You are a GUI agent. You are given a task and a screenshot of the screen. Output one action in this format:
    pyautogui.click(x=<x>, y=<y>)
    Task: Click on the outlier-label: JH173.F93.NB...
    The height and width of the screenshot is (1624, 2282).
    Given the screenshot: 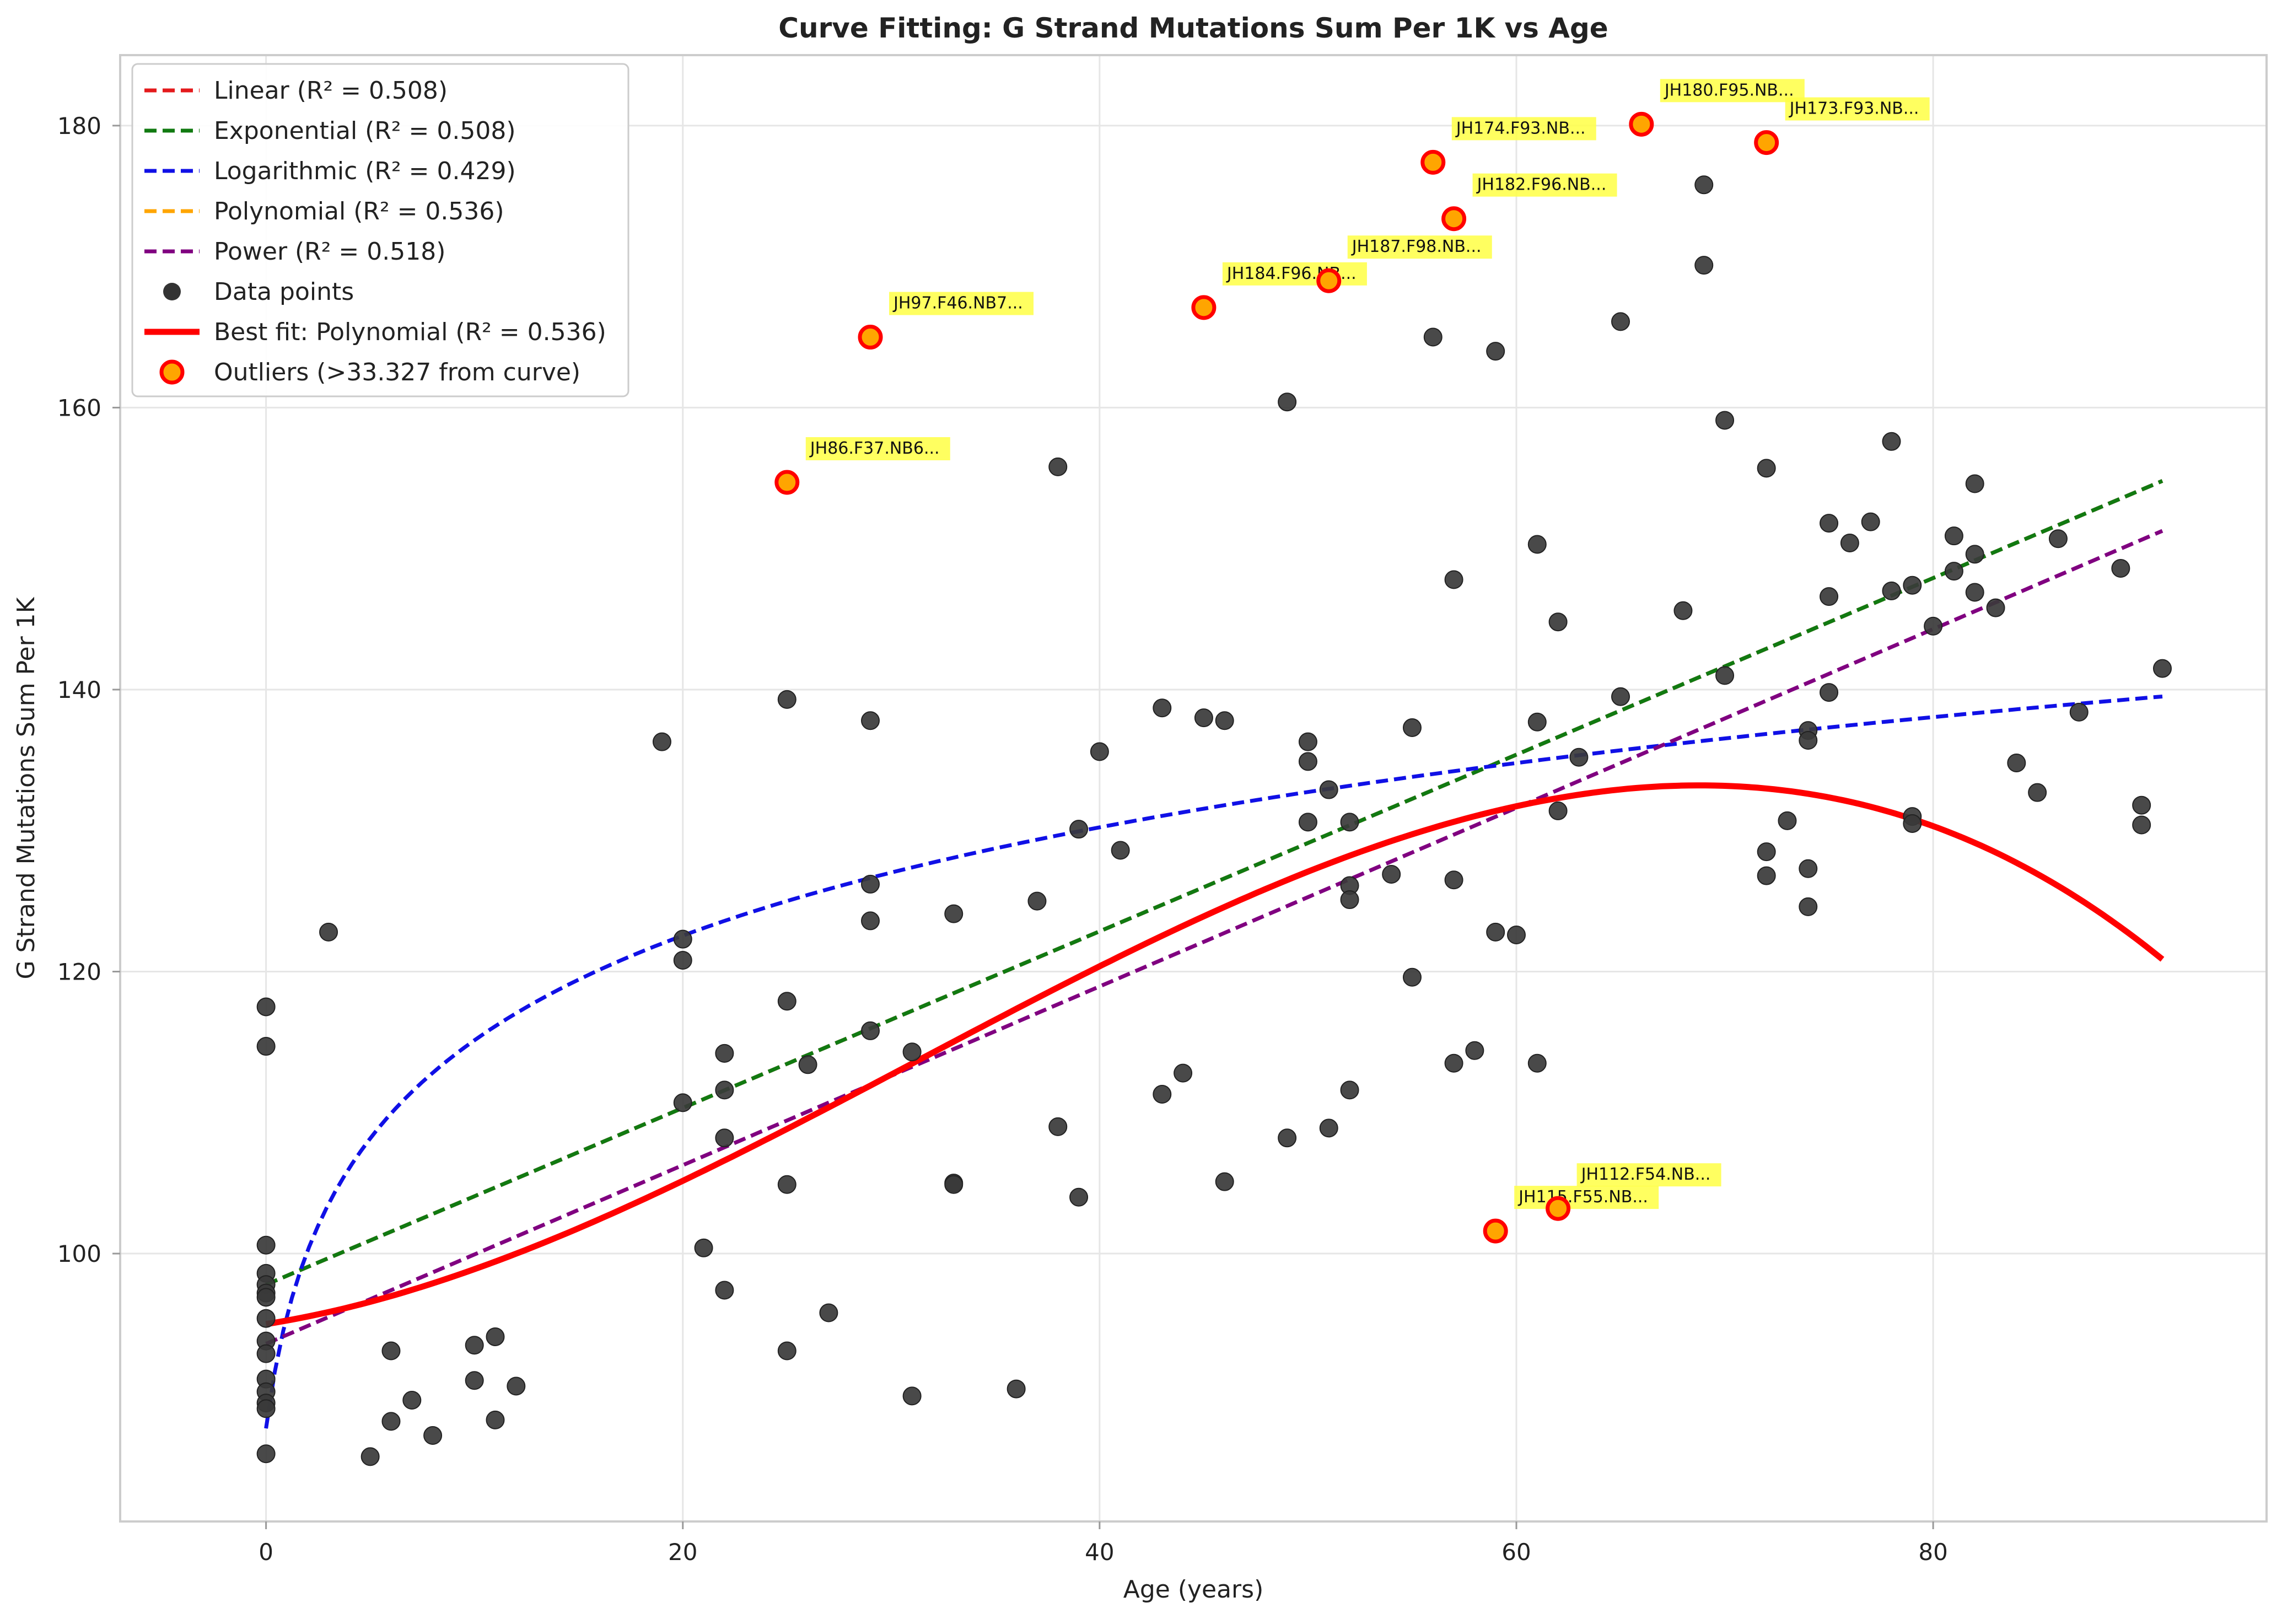 What is the action you would take?
    pyautogui.click(x=1854, y=109)
    